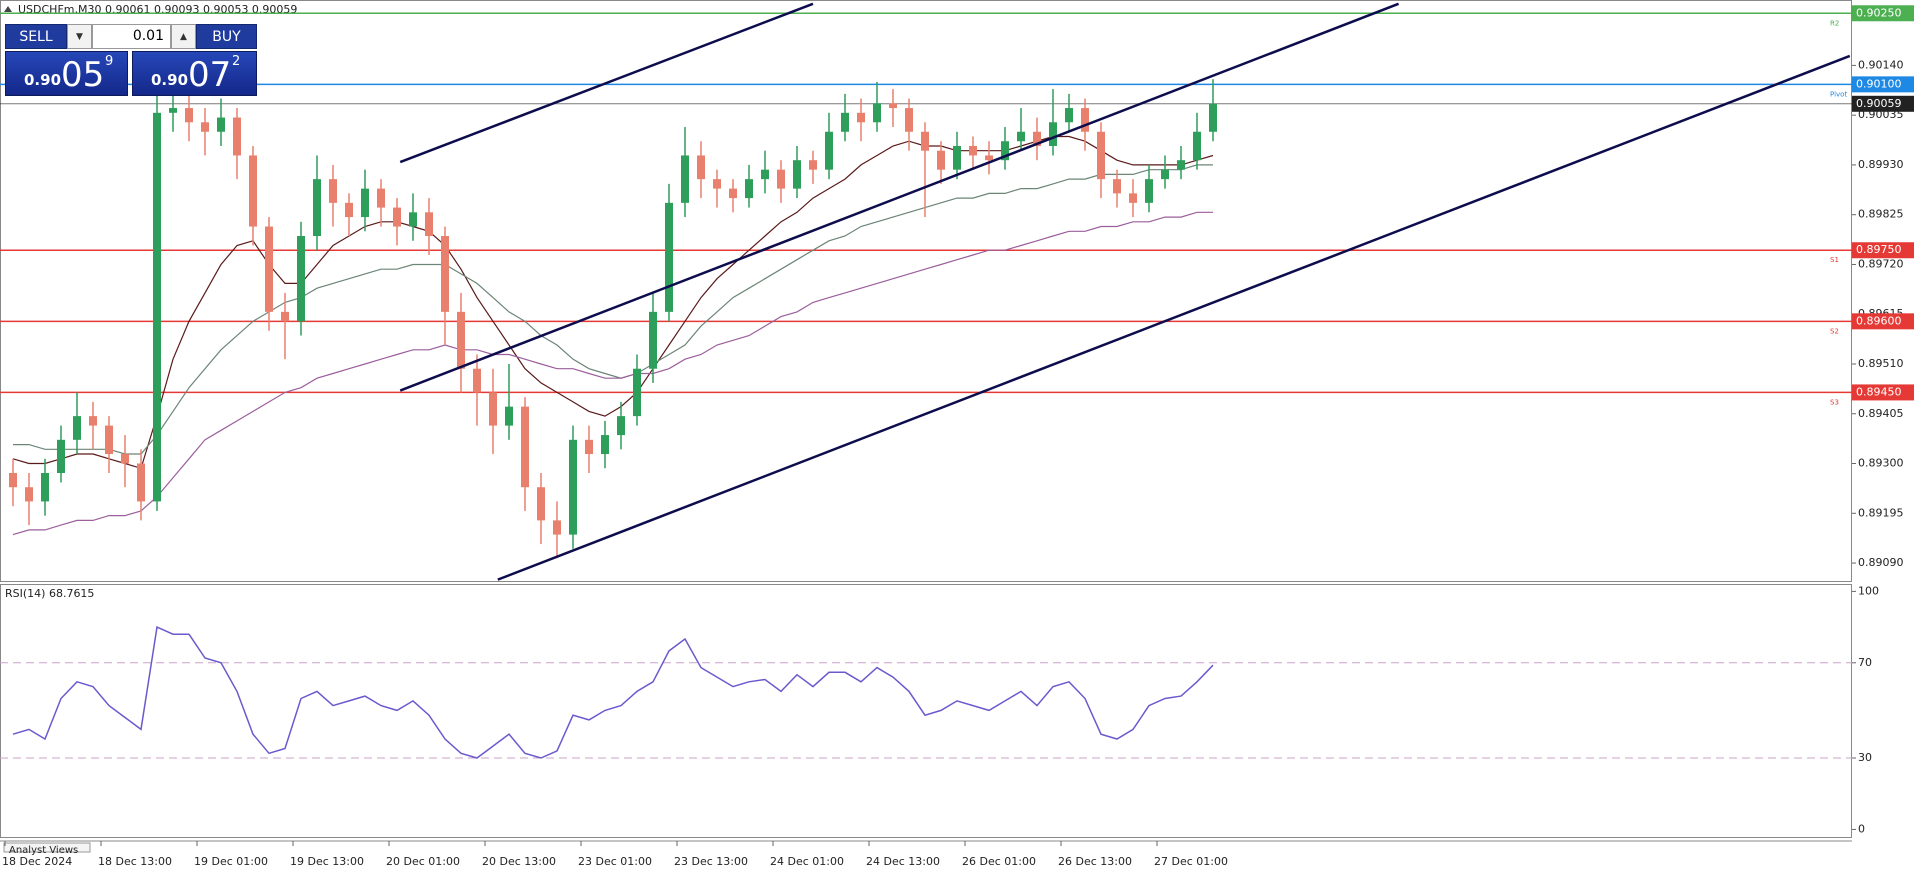  I want to click on sell-button: SELL, so click(36, 36).